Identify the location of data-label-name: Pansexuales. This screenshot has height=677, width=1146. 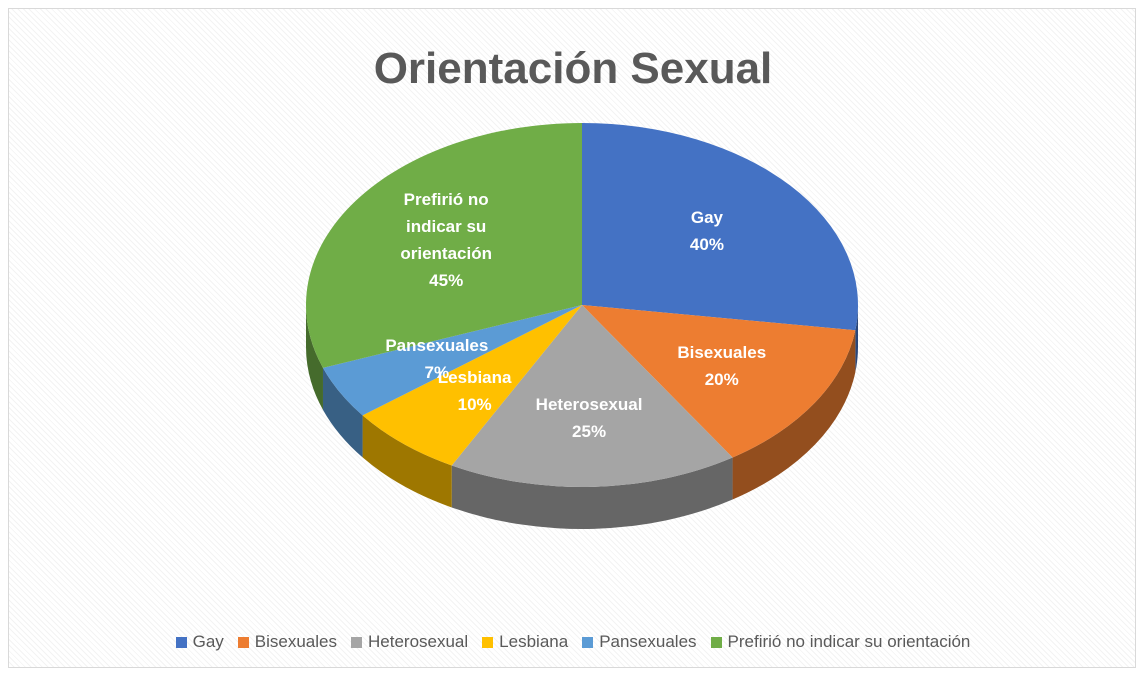
(437, 346).